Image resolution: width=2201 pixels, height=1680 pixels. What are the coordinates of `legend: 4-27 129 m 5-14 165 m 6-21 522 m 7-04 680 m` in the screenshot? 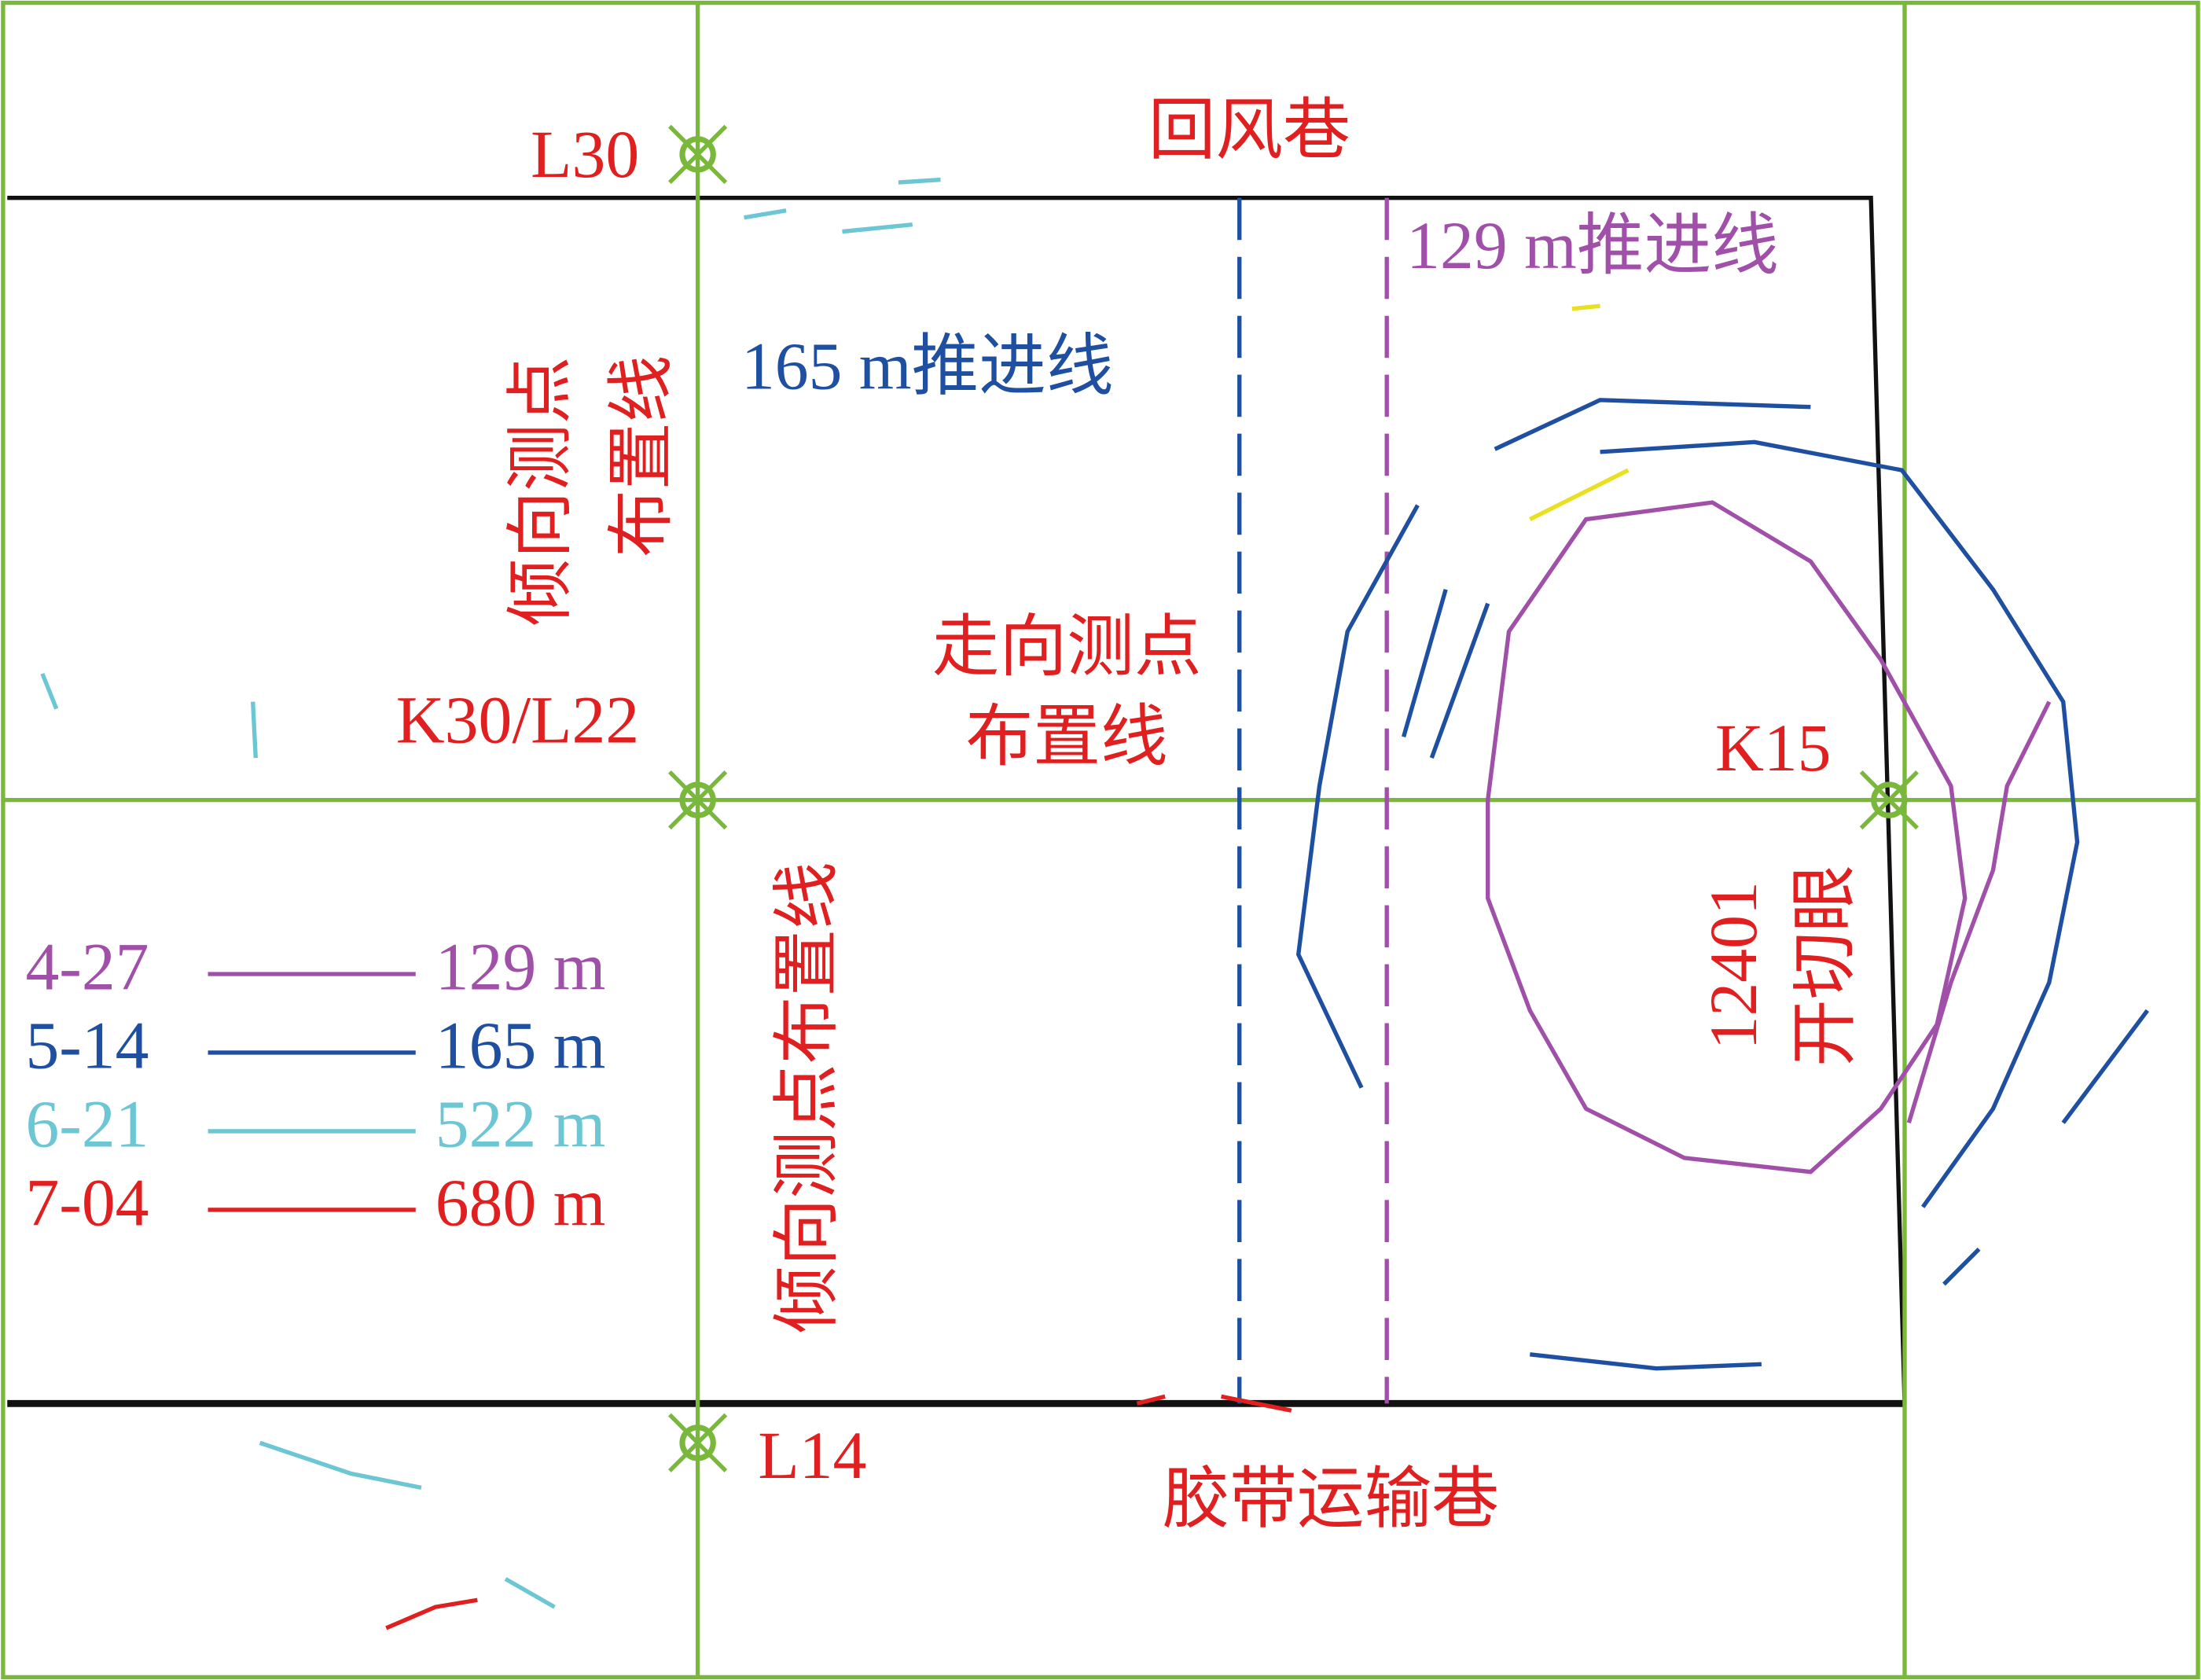 It's located at (315, 1085).